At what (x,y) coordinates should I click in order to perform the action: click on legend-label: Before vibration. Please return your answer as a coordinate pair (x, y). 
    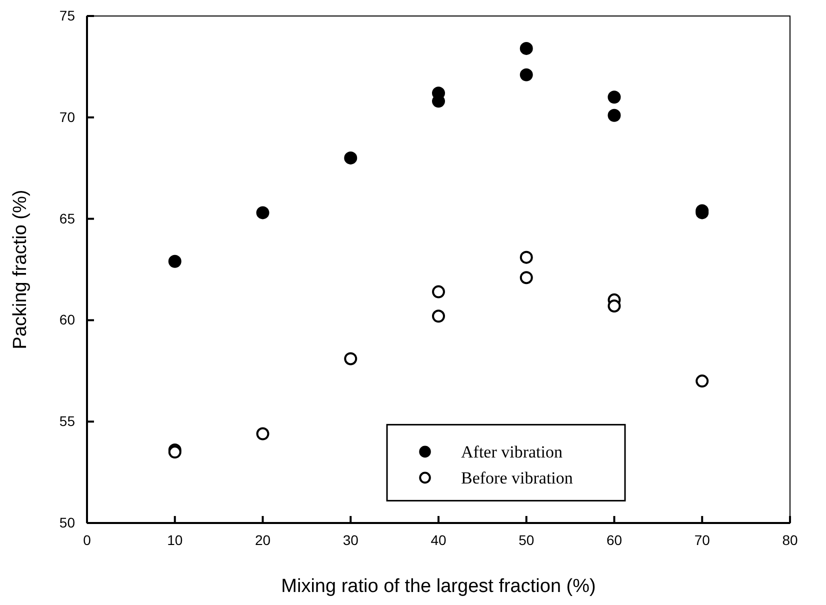
    Looking at the image, I should click on (517, 478).